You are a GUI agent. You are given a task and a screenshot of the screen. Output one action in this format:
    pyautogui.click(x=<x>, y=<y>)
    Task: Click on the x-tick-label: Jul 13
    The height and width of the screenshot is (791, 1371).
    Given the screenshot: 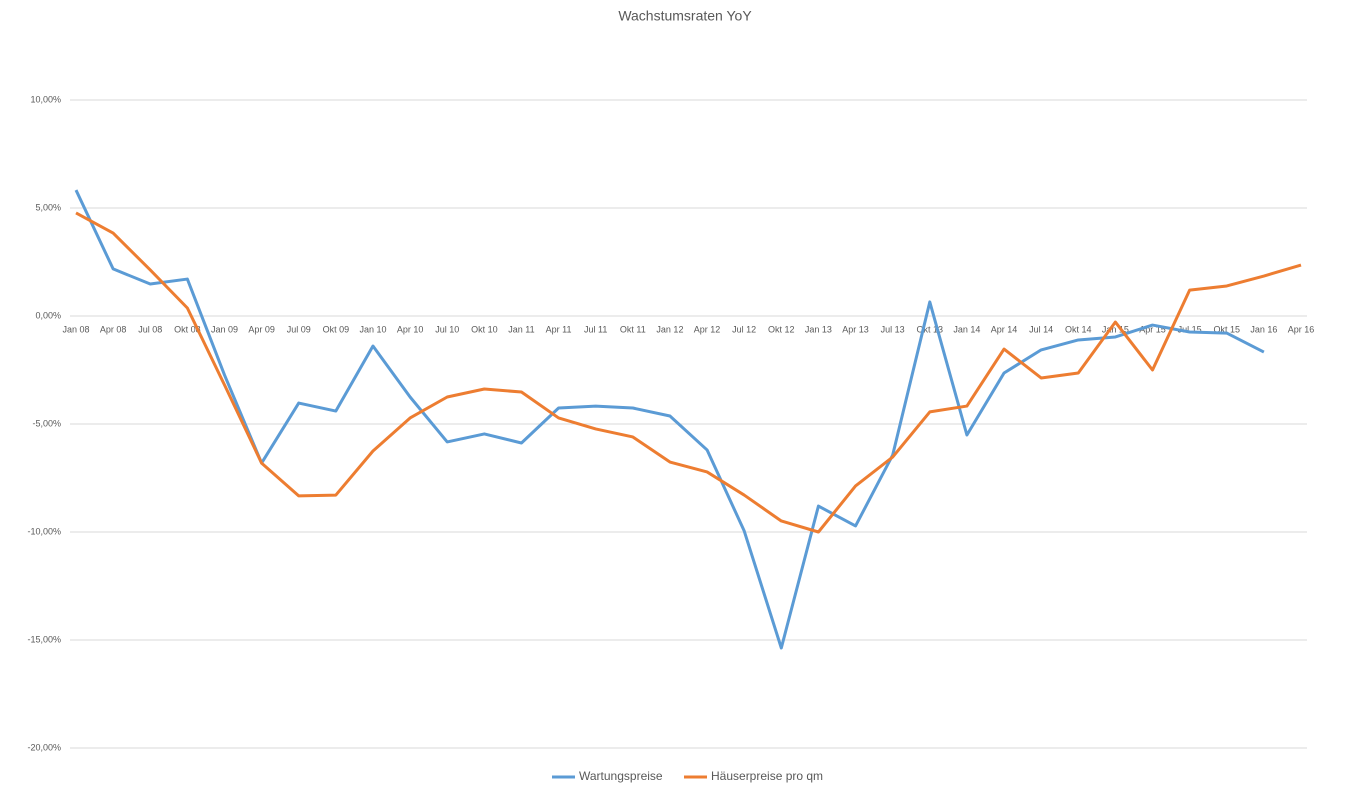 What is the action you would take?
    pyautogui.click(x=893, y=329)
    